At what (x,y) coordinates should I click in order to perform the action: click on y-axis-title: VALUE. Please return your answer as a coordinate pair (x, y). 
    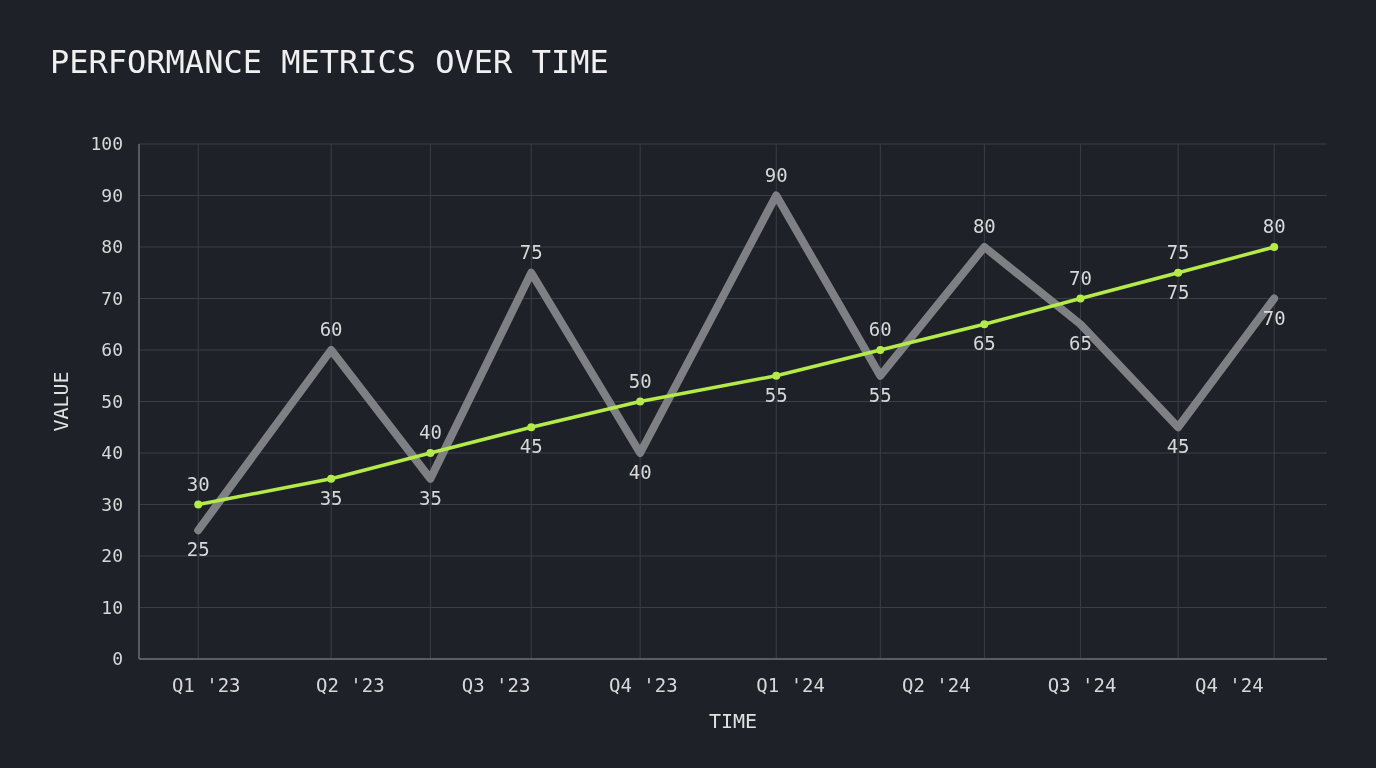
    Looking at the image, I should click on (61, 401).